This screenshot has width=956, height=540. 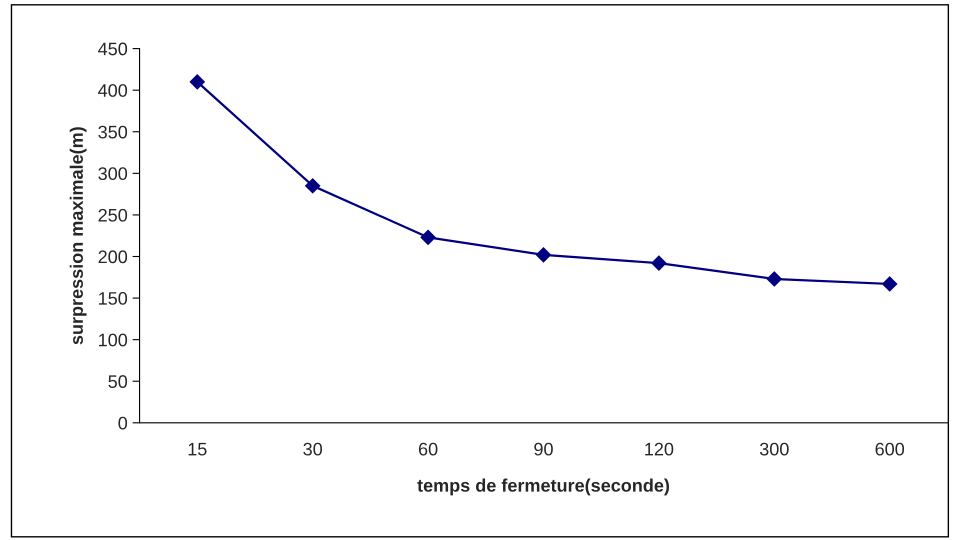 I want to click on y-axis-title: surpression maximale(m), so click(x=78, y=235).